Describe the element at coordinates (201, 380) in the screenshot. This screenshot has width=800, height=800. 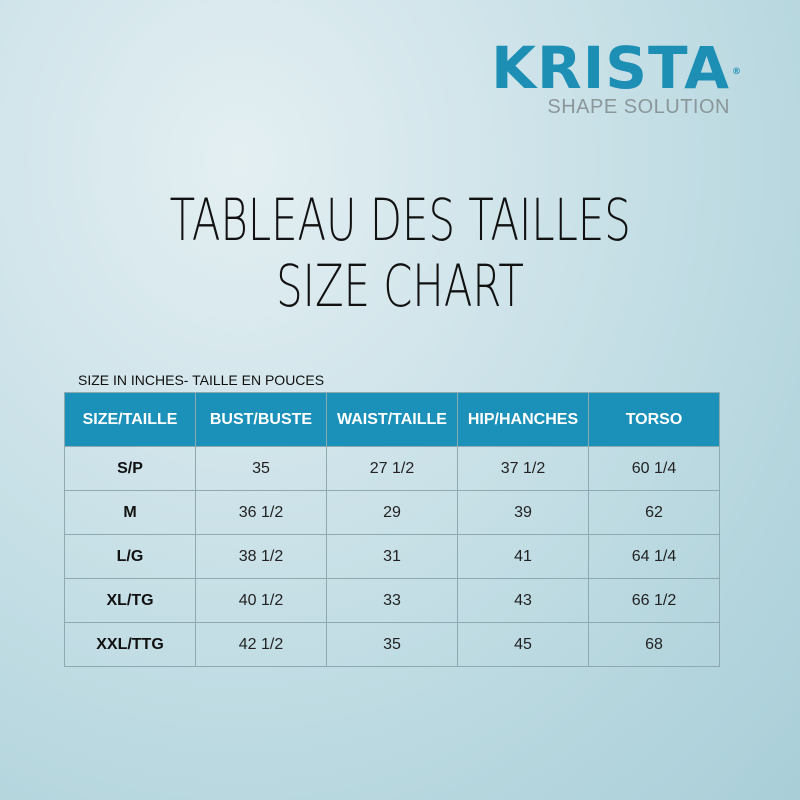
I see `table-caption: SIZE IN INCHES- TAILLE EN POUCES` at that location.